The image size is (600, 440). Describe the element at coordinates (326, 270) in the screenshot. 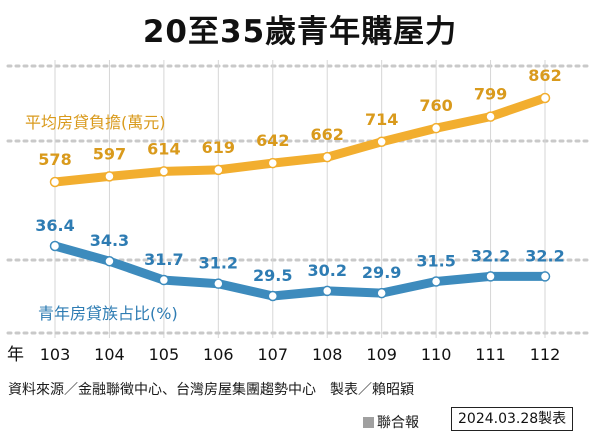

I see `value-label-share-108: 30.2` at that location.